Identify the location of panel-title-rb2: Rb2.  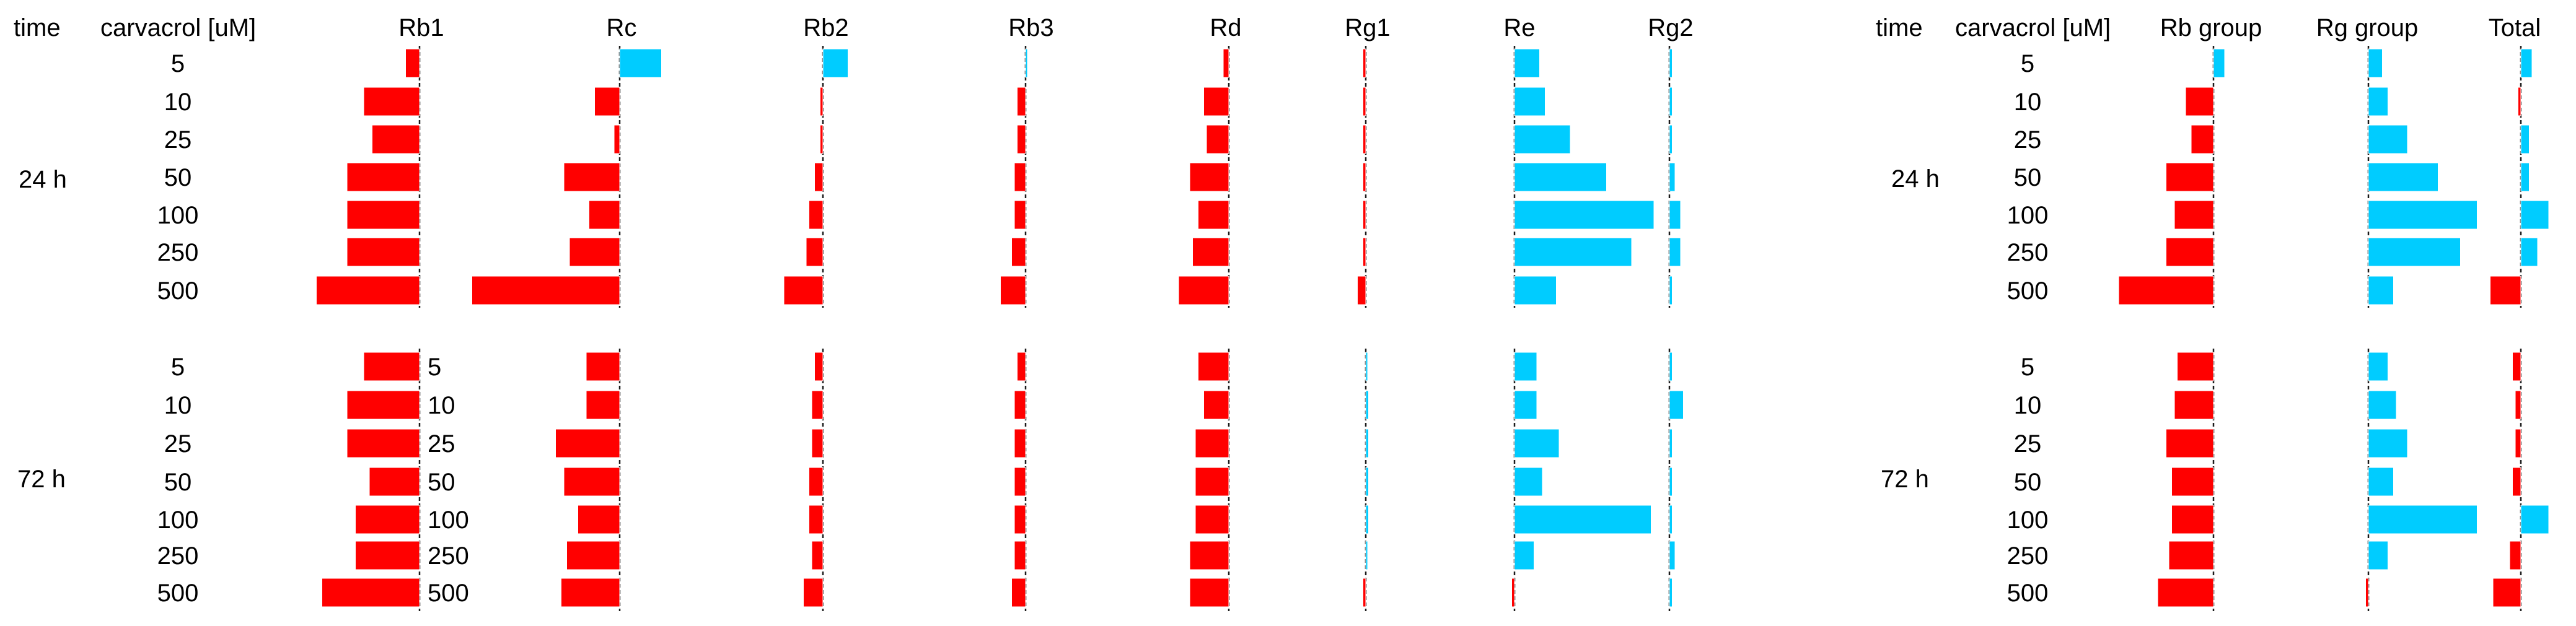
(825, 27).